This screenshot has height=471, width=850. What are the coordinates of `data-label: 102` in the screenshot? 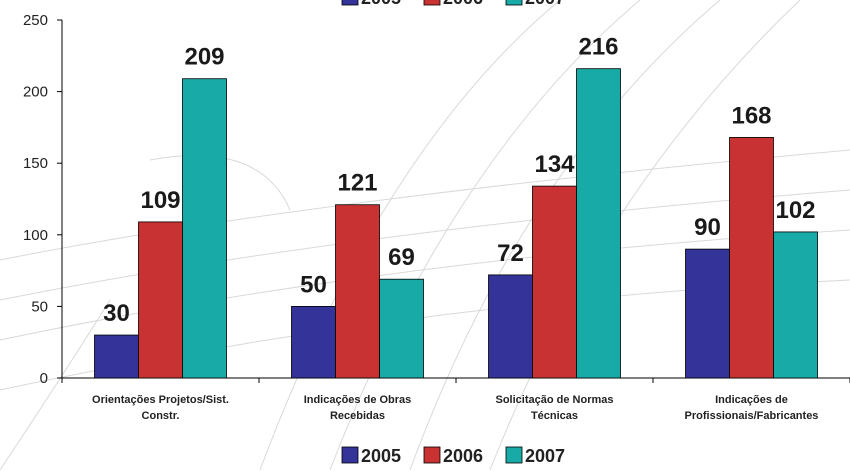 It's located at (795, 210).